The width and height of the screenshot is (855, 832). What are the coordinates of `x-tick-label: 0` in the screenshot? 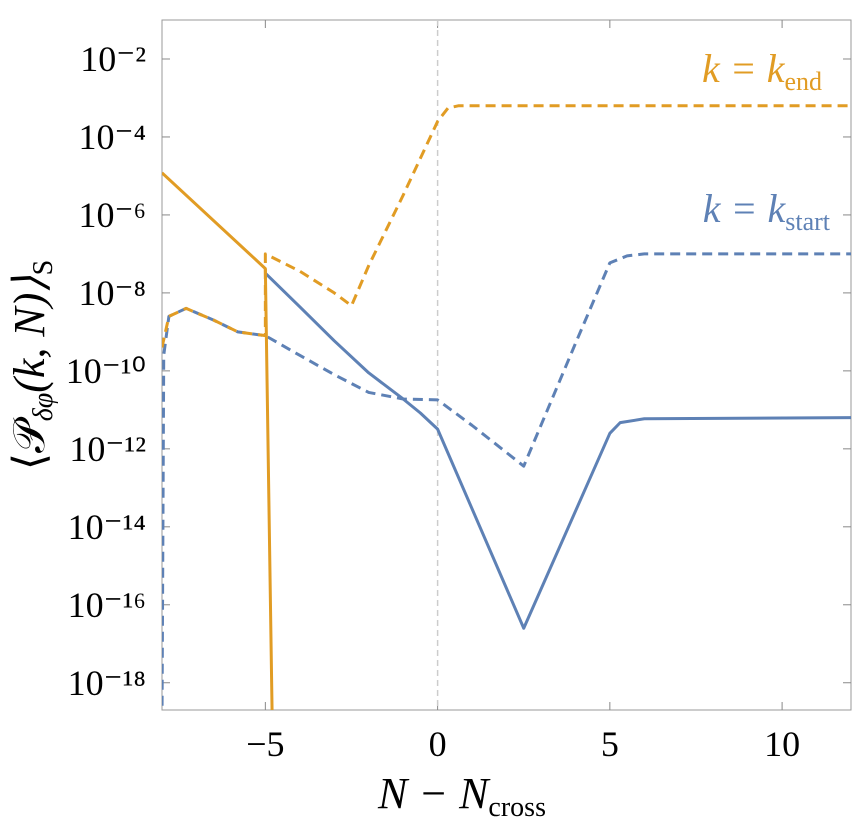 It's located at (438, 744).